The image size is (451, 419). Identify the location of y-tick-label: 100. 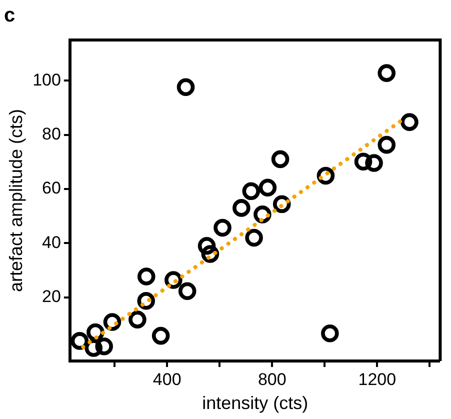
(46, 80).